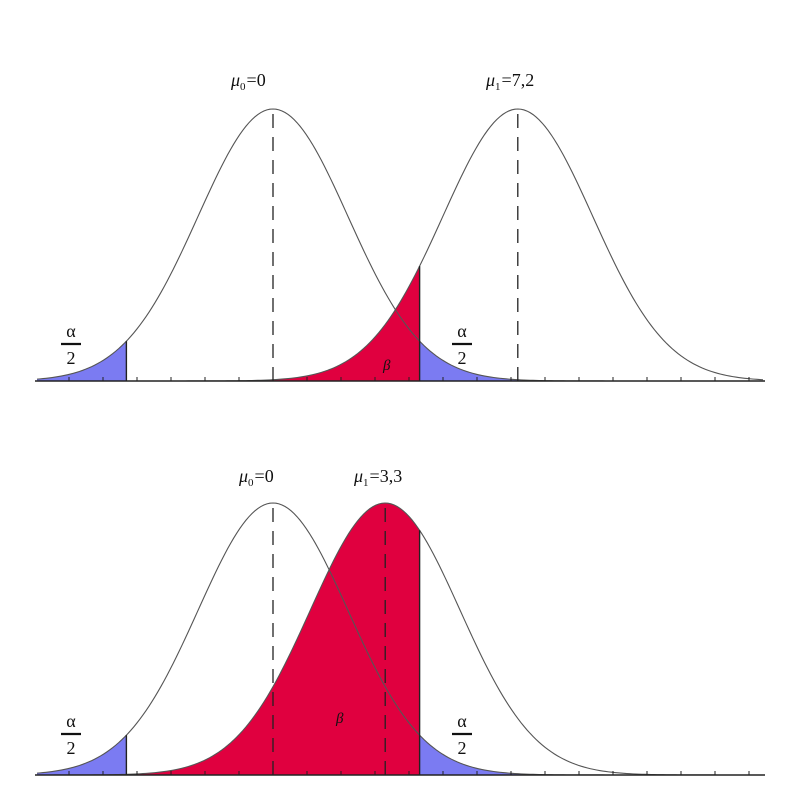 The width and height of the screenshot is (786, 790). I want to click on beta-region, so click(228, 323).